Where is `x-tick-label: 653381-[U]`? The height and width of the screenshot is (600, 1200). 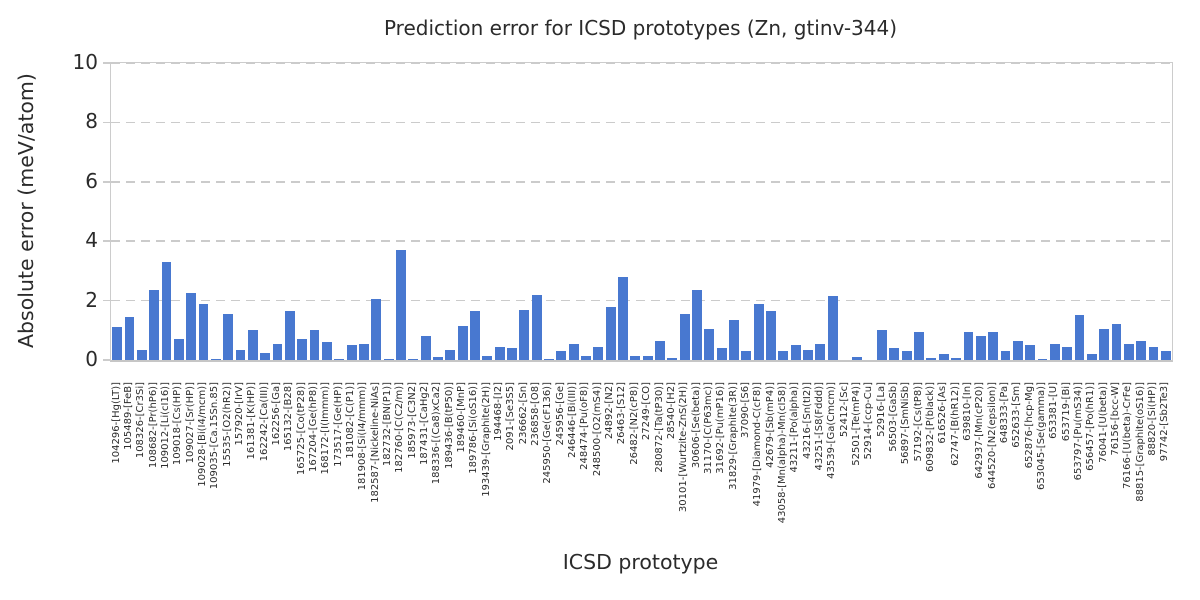 x-tick-label: 653381-[U] is located at coordinates (1054, 410).